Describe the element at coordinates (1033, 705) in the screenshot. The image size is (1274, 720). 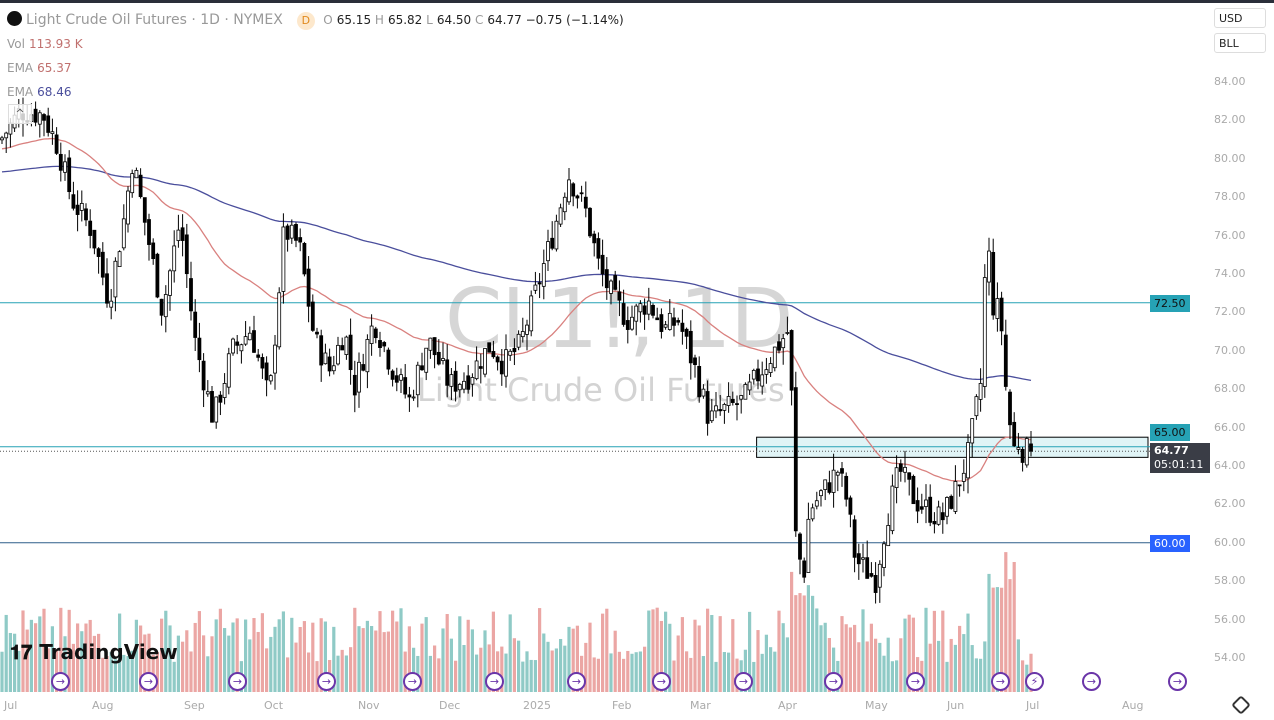
I see `x-tick-label: Jul` at that location.